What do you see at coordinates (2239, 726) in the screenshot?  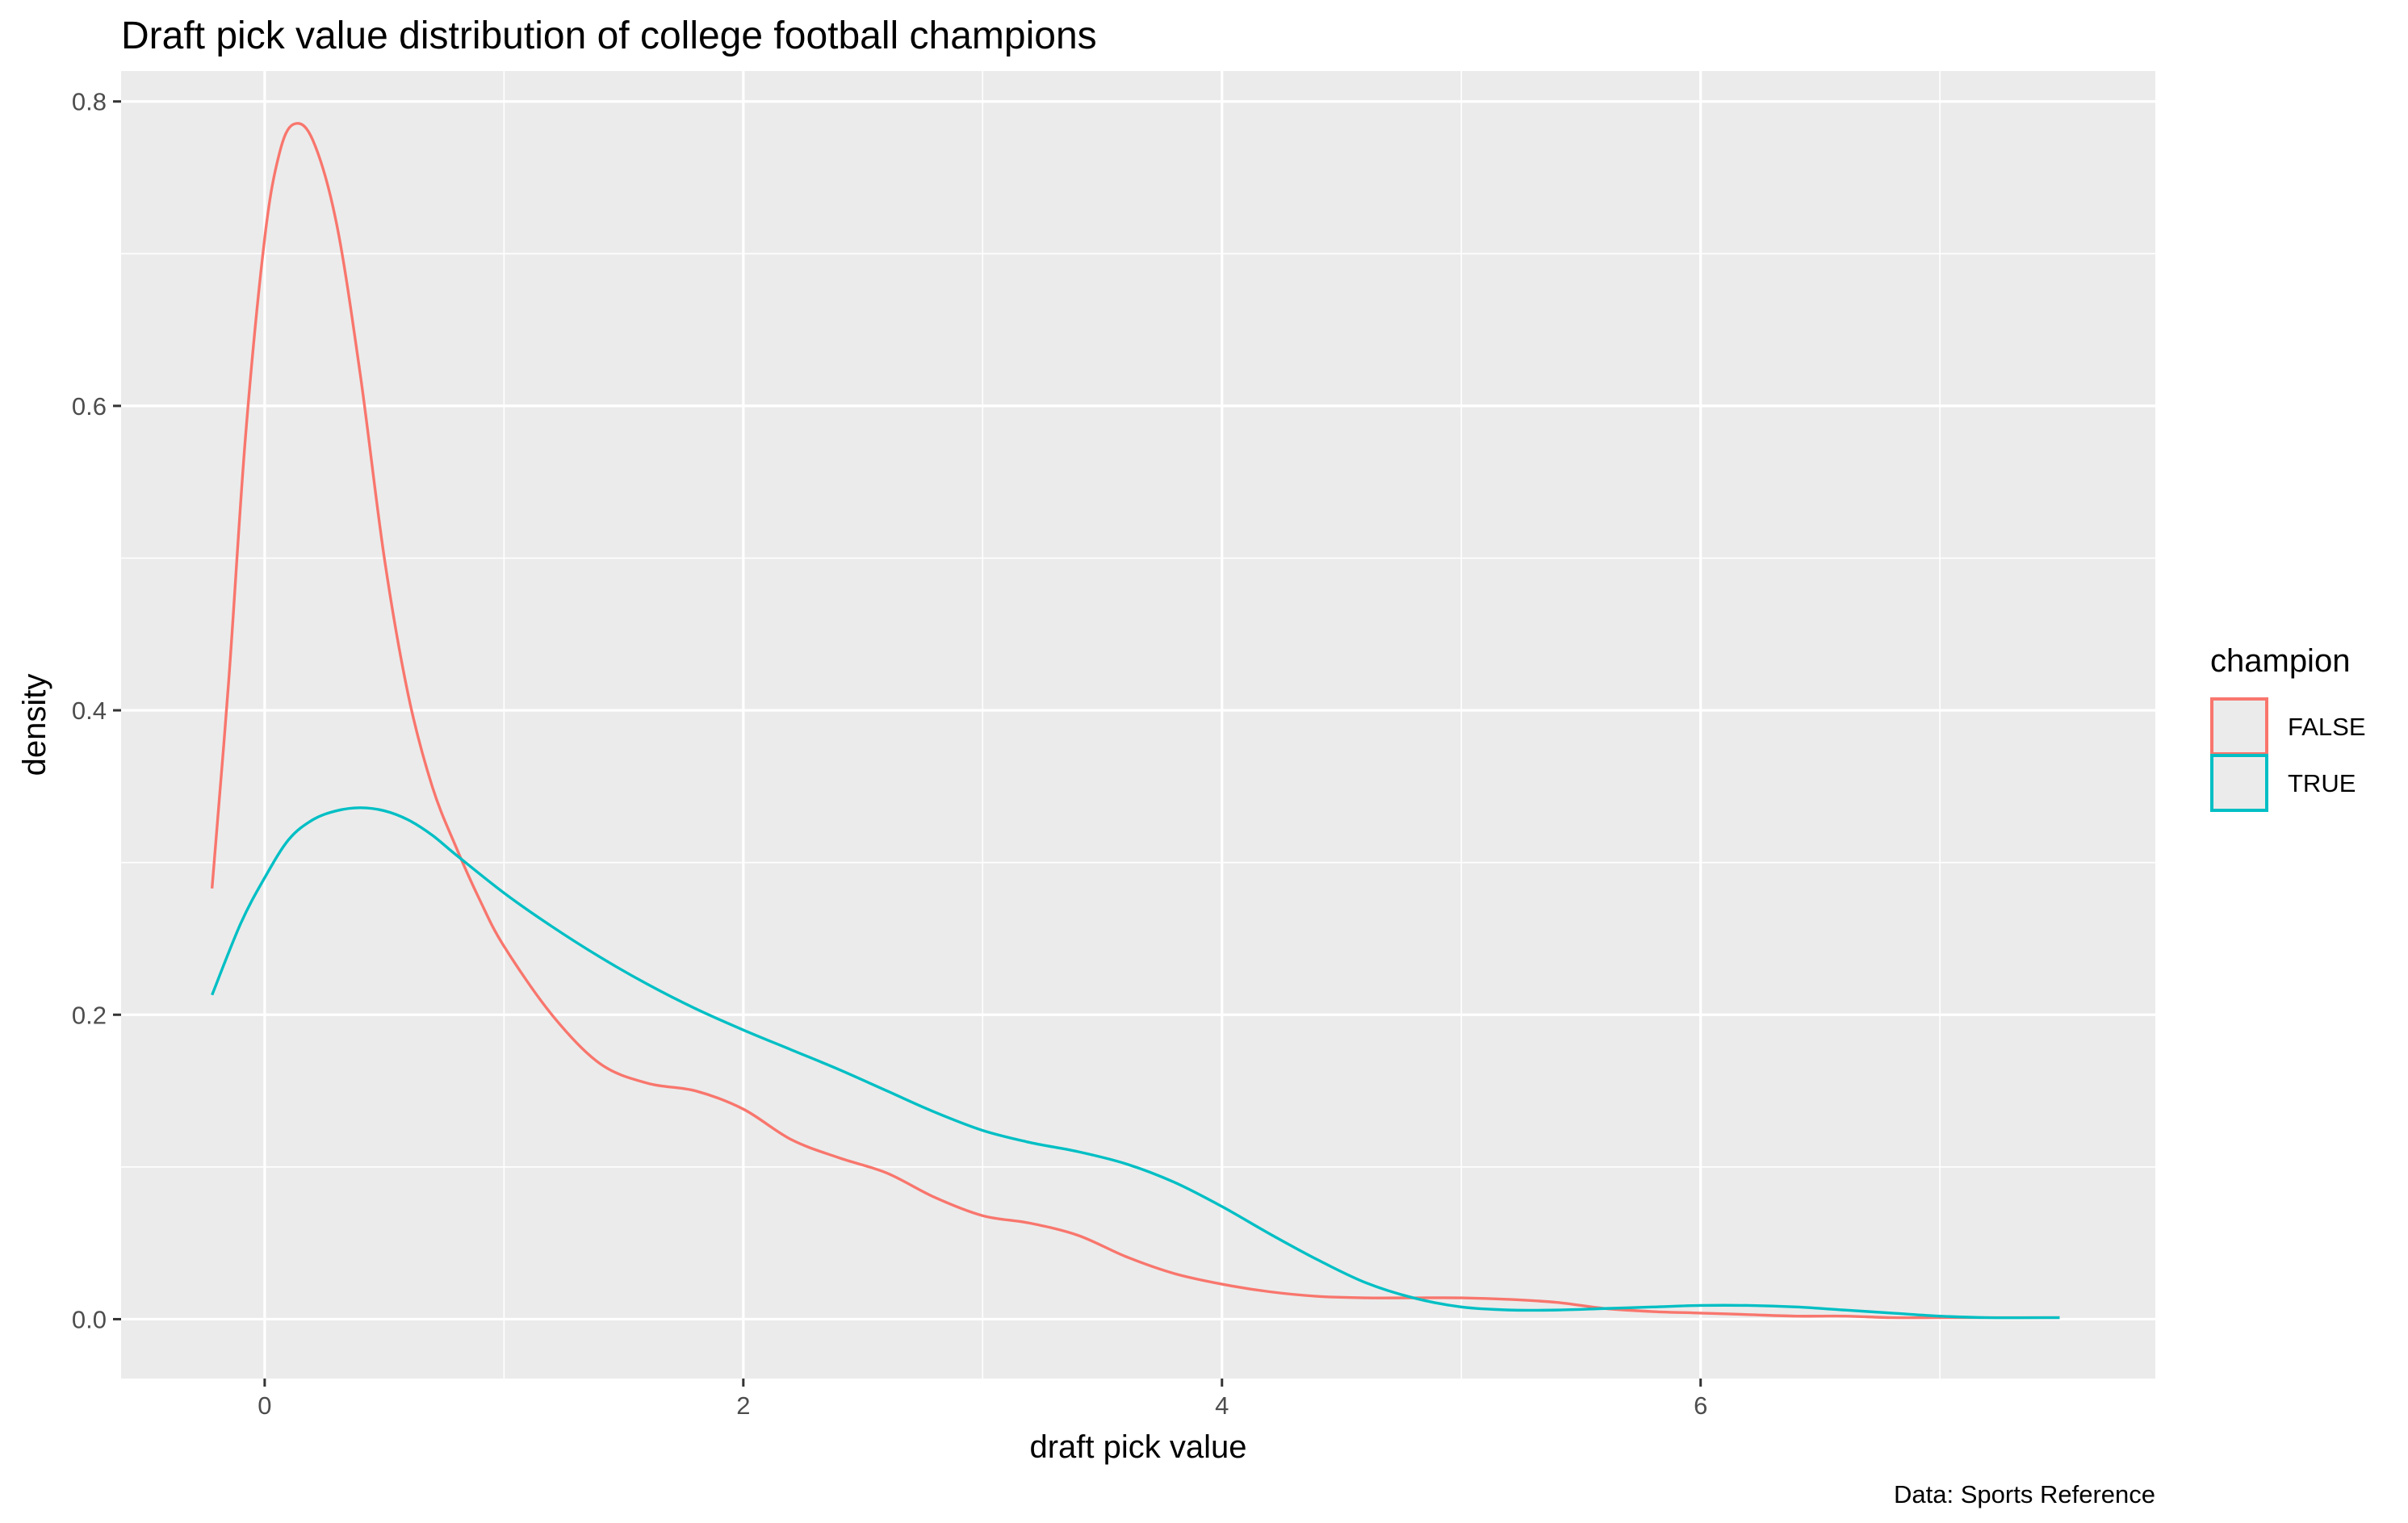 I see `legend-key-false` at bounding box center [2239, 726].